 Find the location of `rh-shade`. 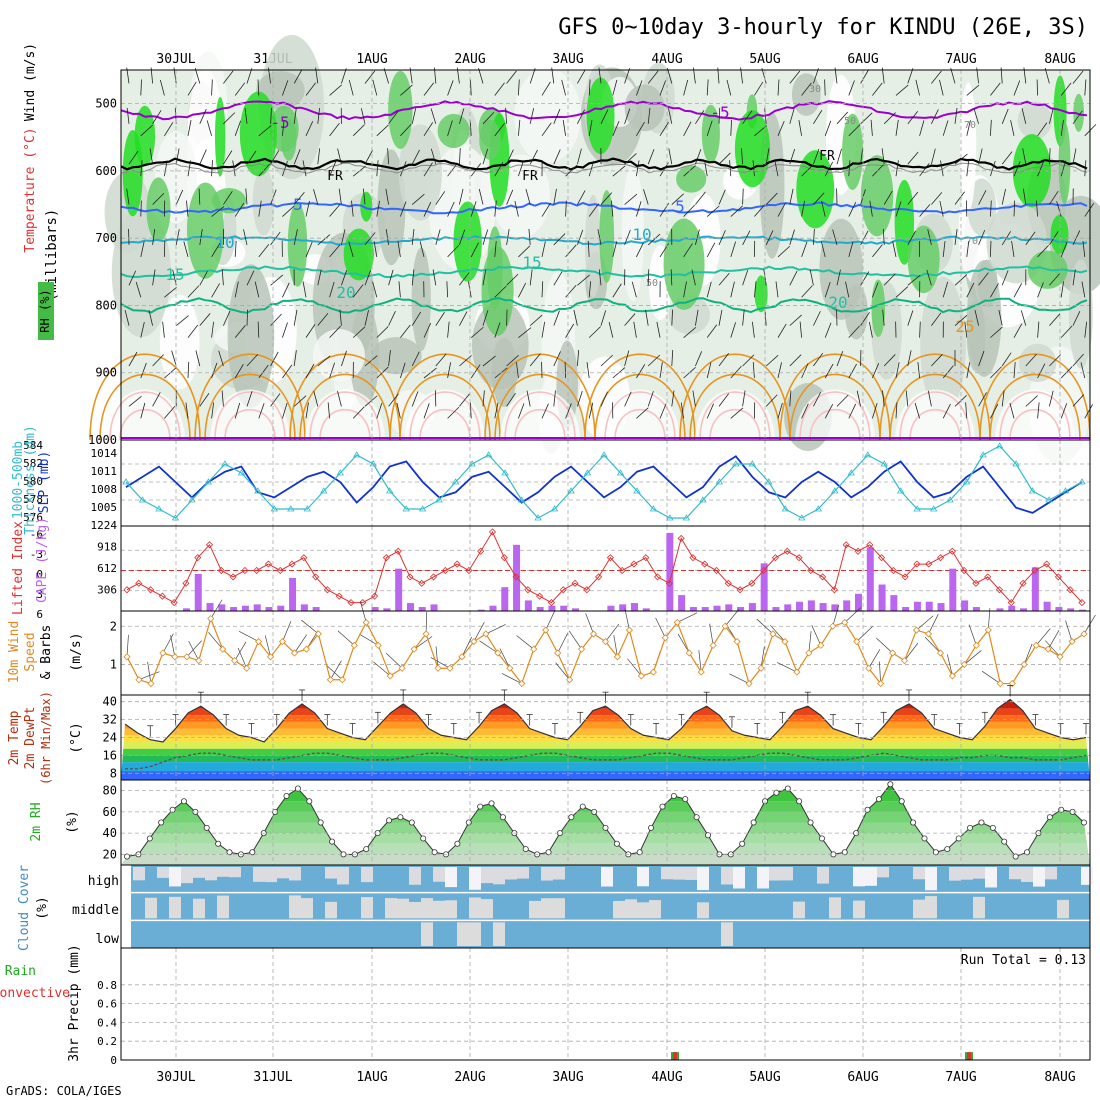

rh-shade is located at coordinates (1080, 314).